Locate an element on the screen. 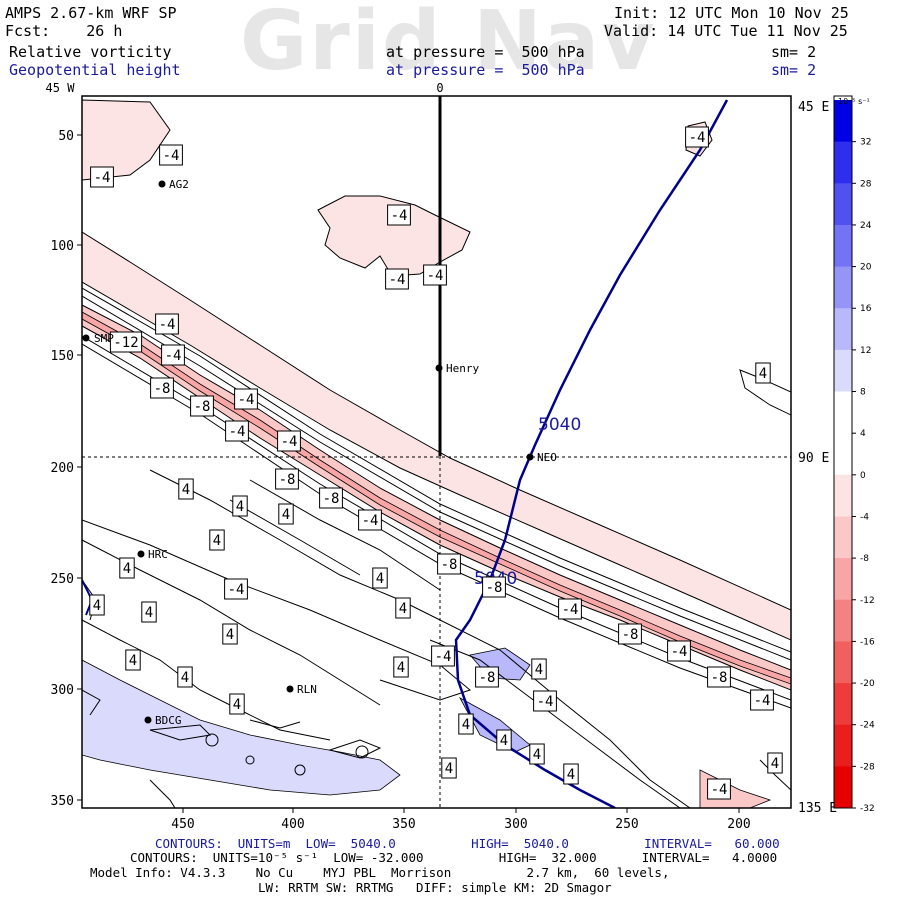 The image size is (900, 900). station-label: HRC is located at coordinates (158, 554).